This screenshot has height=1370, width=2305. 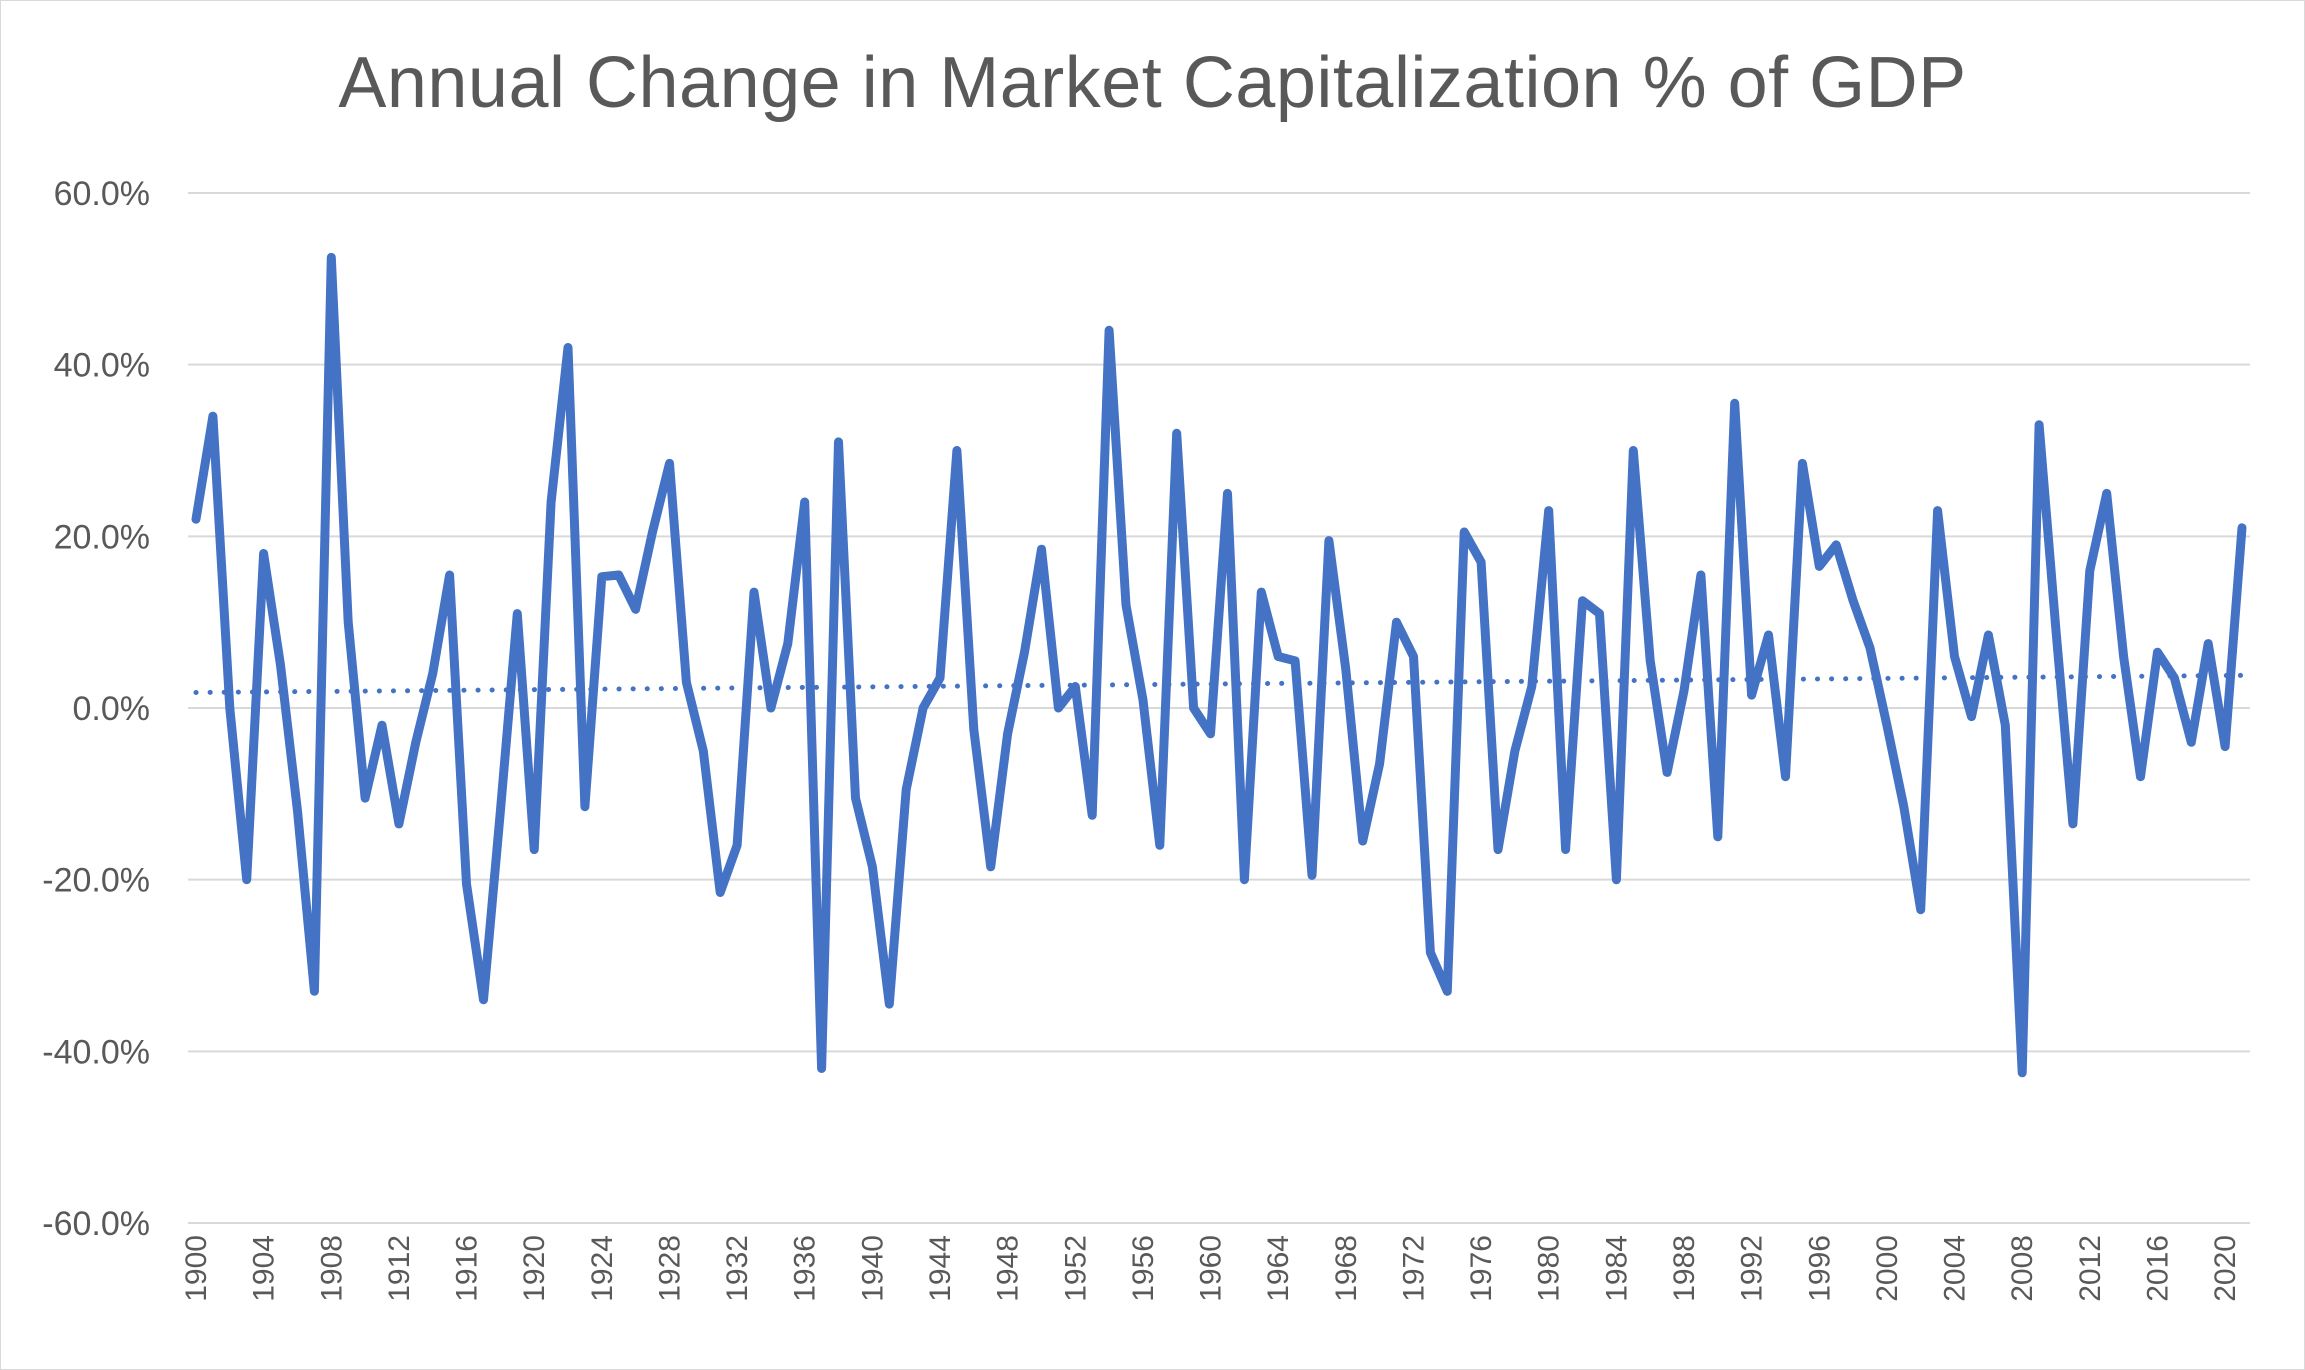 I want to click on x-tick-label: 1992, so click(x=1752, y=1268).